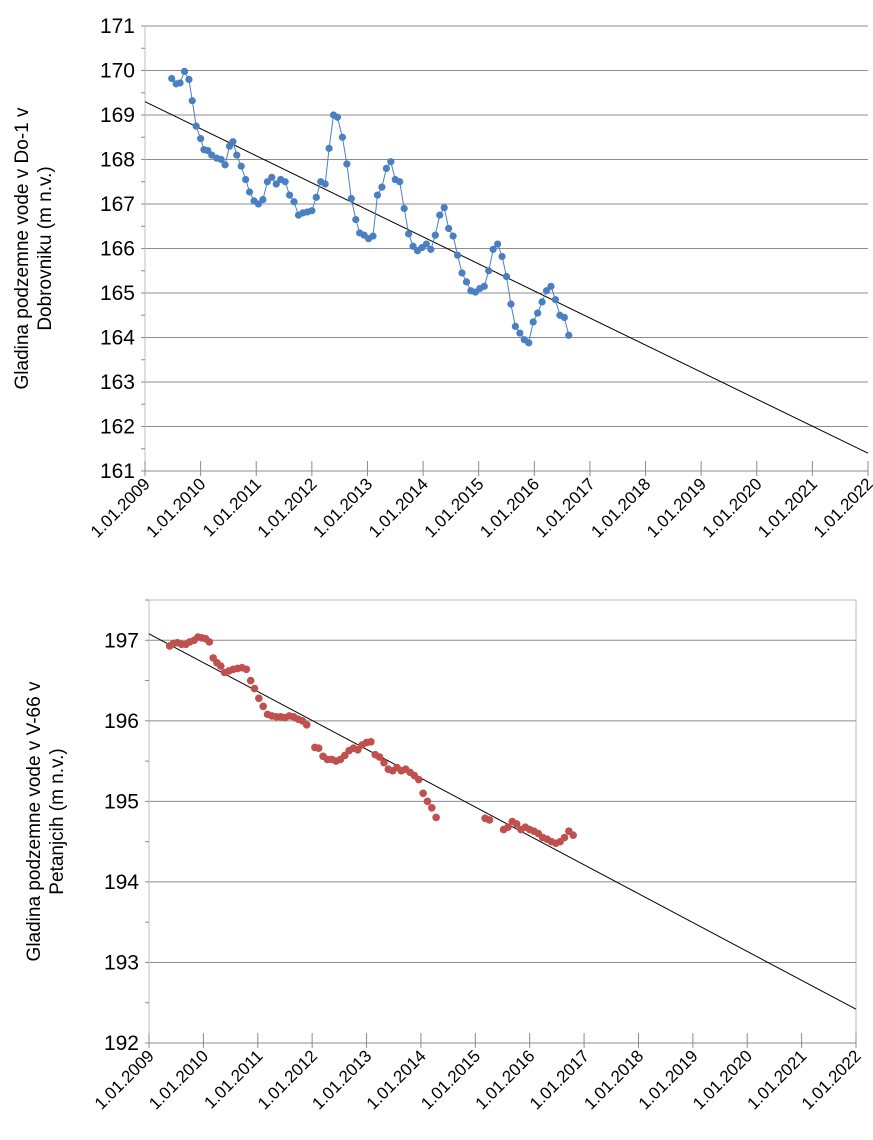 The image size is (873, 1140). Describe the element at coordinates (45, 248) in the screenshot. I see `y-axis-title-line: Dobrovniku (m n.v.)` at that location.